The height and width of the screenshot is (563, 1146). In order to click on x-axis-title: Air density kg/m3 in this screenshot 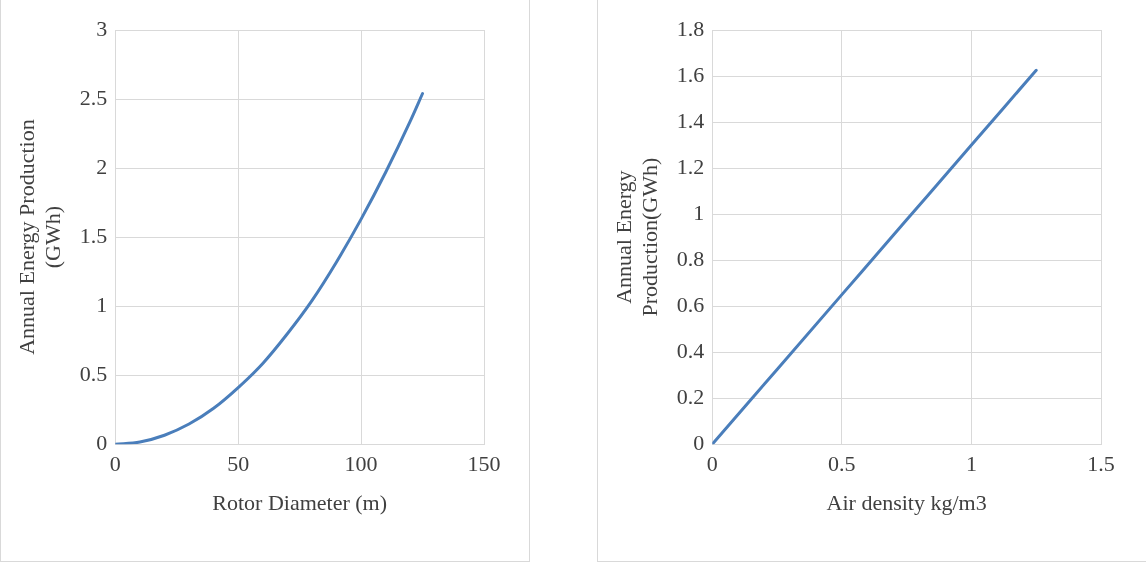, I will do `click(906, 502)`.